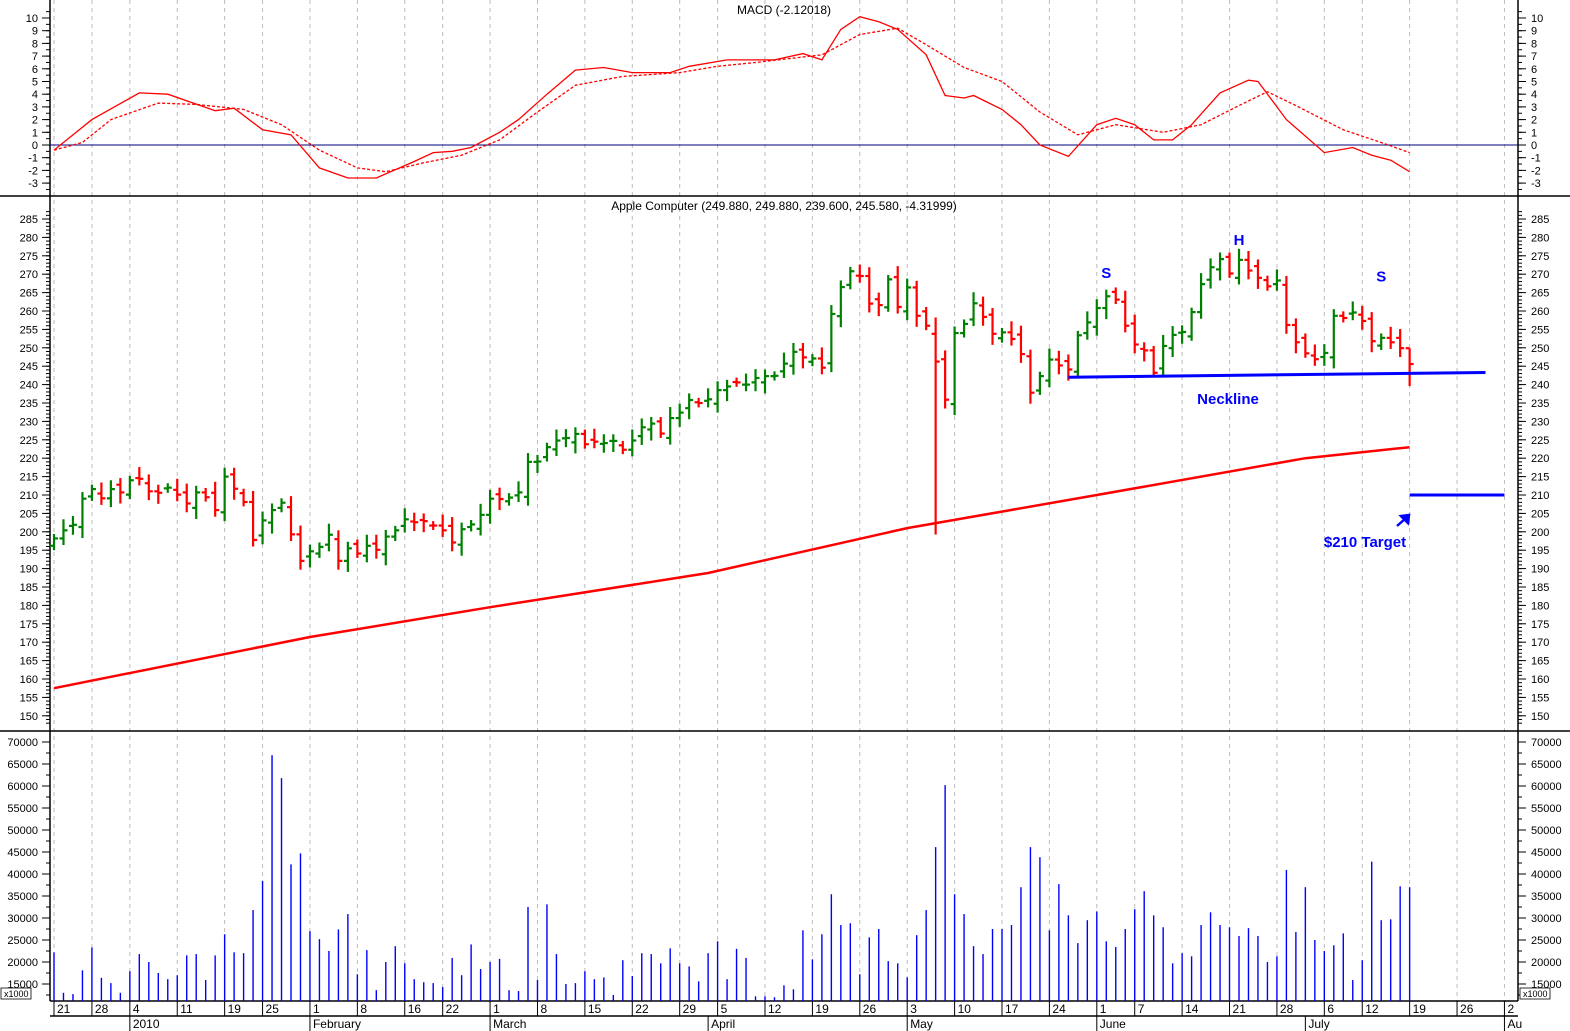  What do you see at coordinates (1546, 853) in the screenshot?
I see `y-tick-label-right: 45000` at bounding box center [1546, 853].